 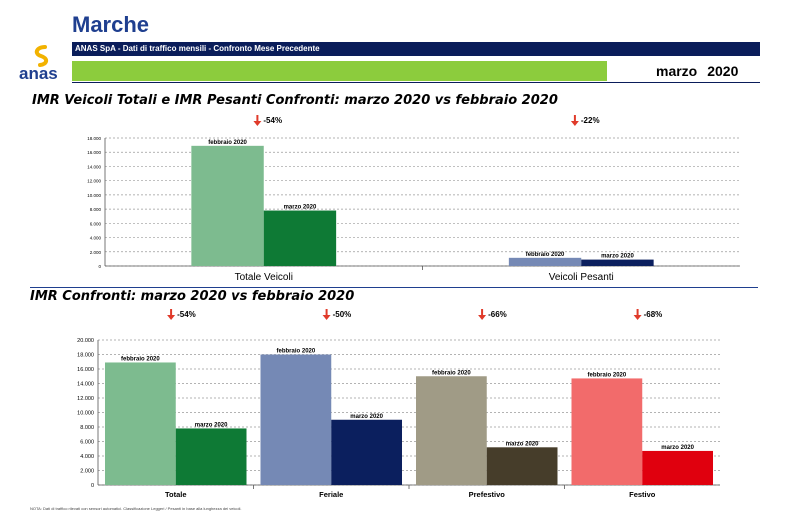 What do you see at coordinates (497, 314) in the screenshot?
I see `change-percent: -66%` at bounding box center [497, 314].